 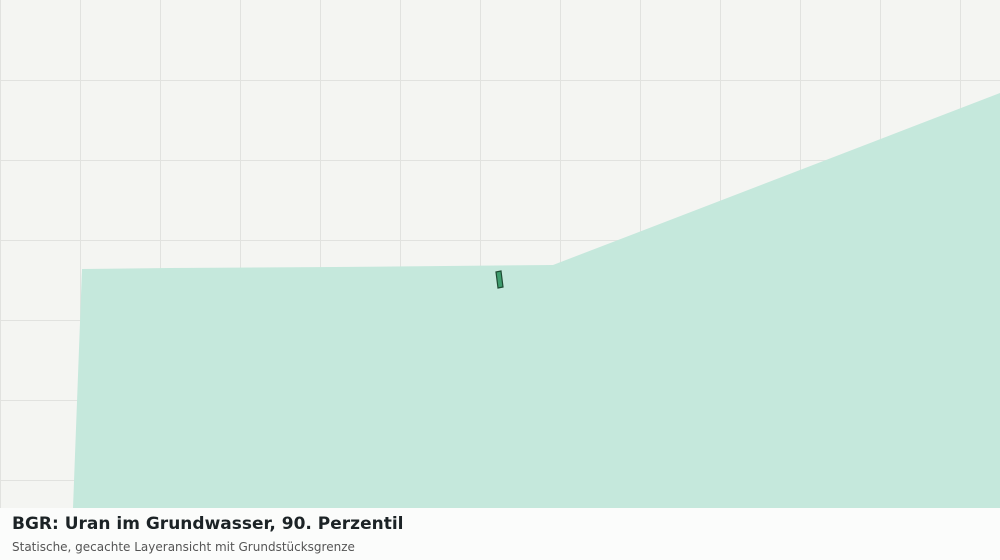 I want to click on parcel-boundary, so click(x=499, y=279).